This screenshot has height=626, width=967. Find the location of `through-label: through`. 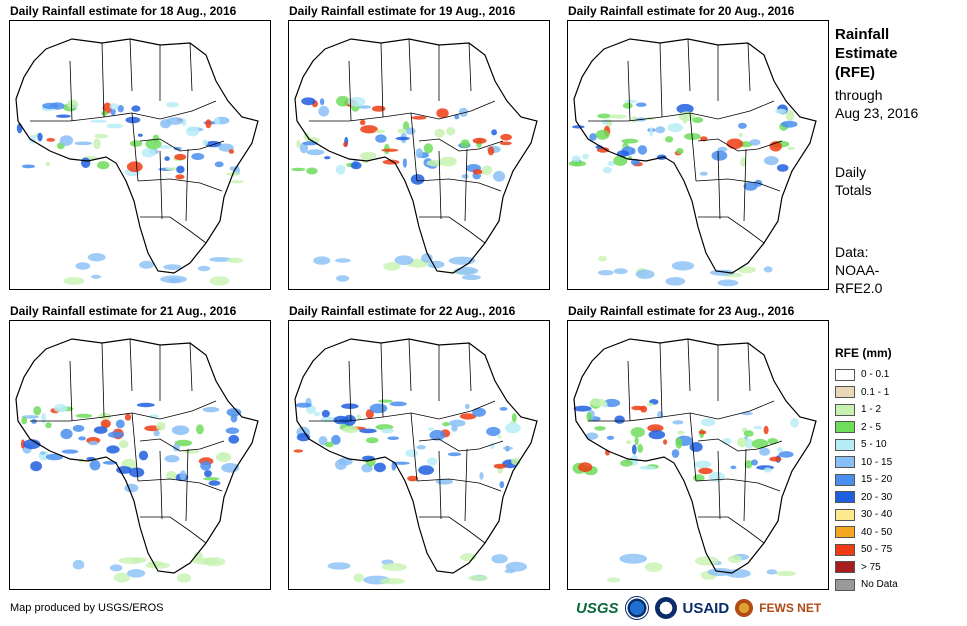

through-label: through is located at coordinates (859, 95).